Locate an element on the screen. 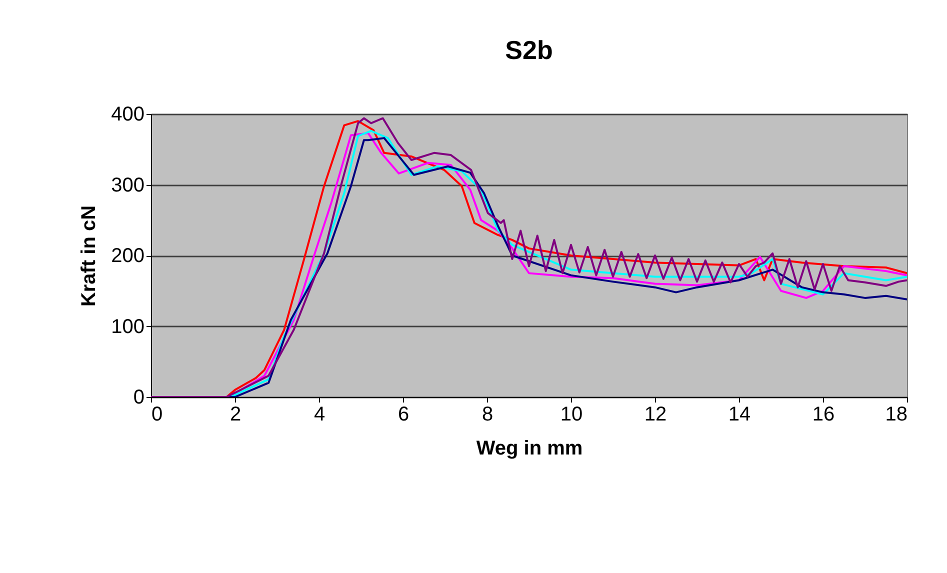 This screenshot has height=573, width=947. y-axis-title: Kraft in cN is located at coordinates (89, 256).